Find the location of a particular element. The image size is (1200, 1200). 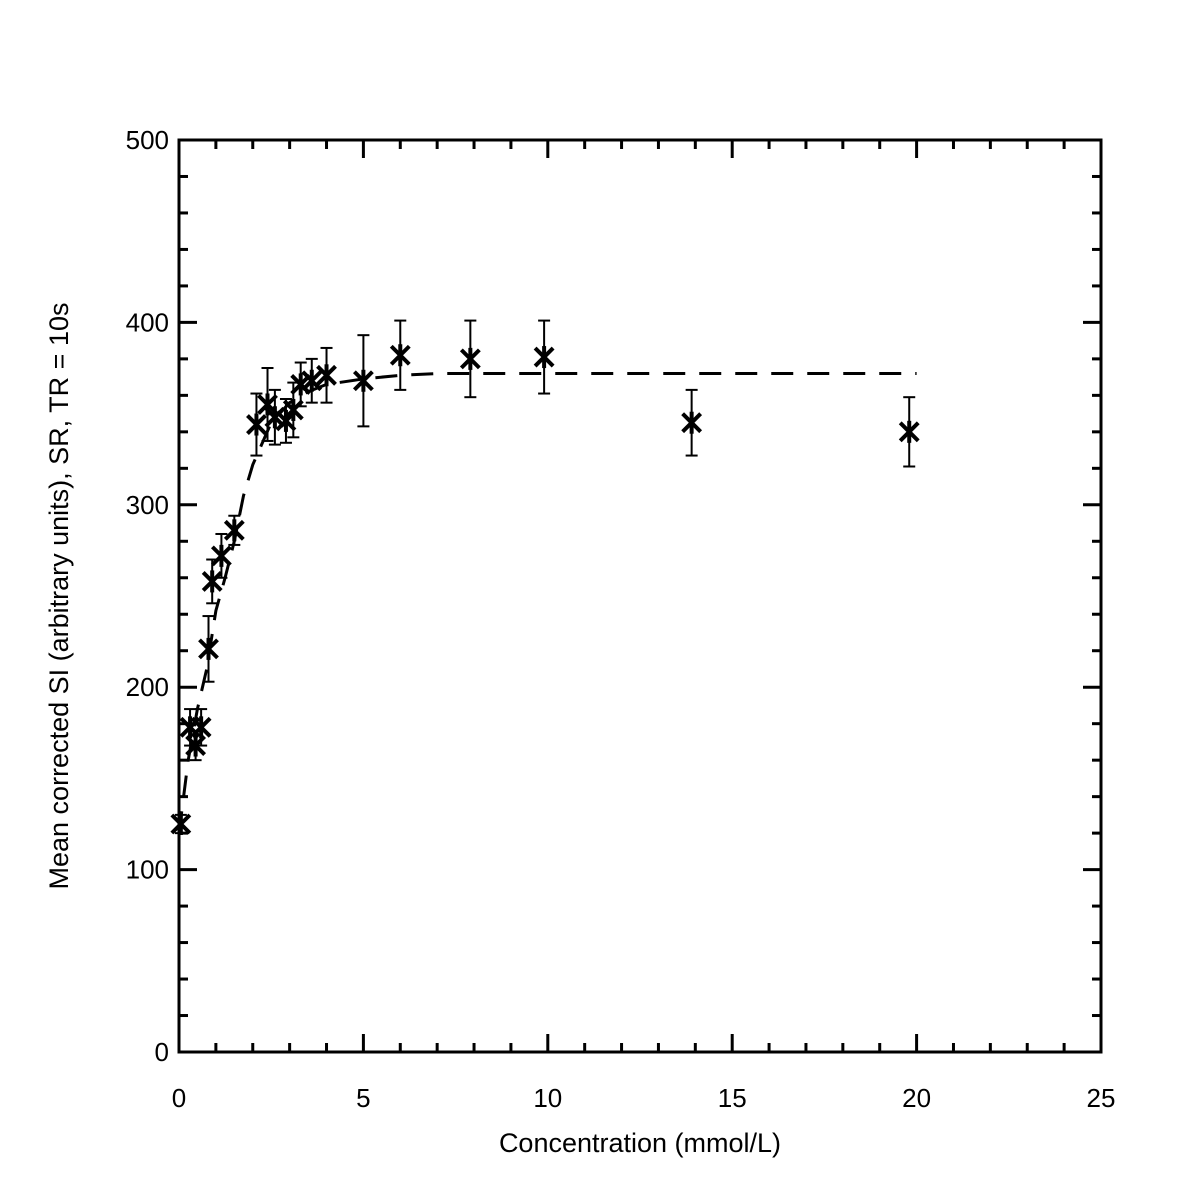

y-tick-label: 0 is located at coordinates (162, 1052).